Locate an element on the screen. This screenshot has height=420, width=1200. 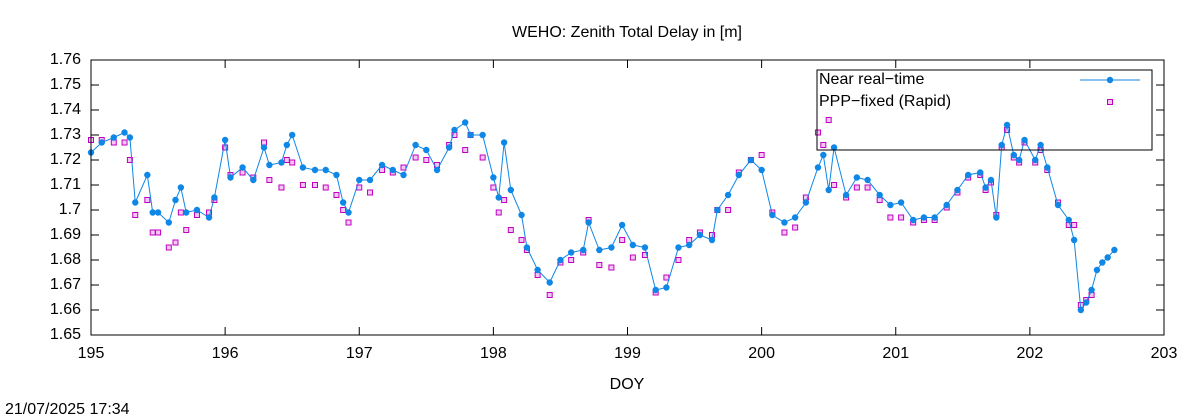
x-tick-label: 196 is located at coordinates (225, 353).